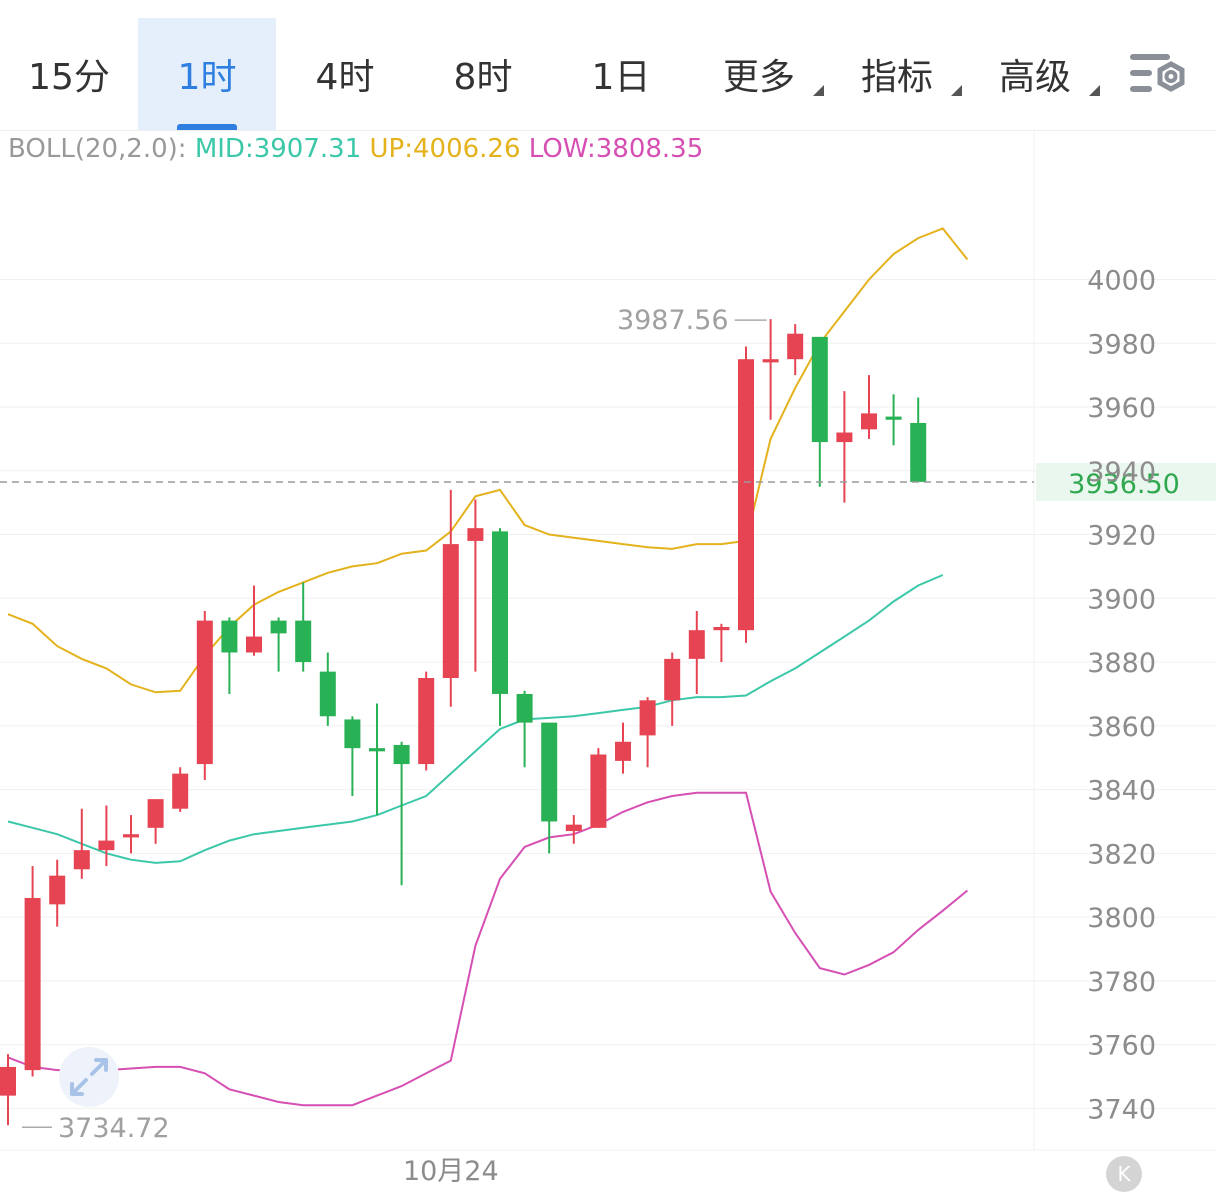  I want to click on current-price-label: 3936.50, so click(1124, 484).